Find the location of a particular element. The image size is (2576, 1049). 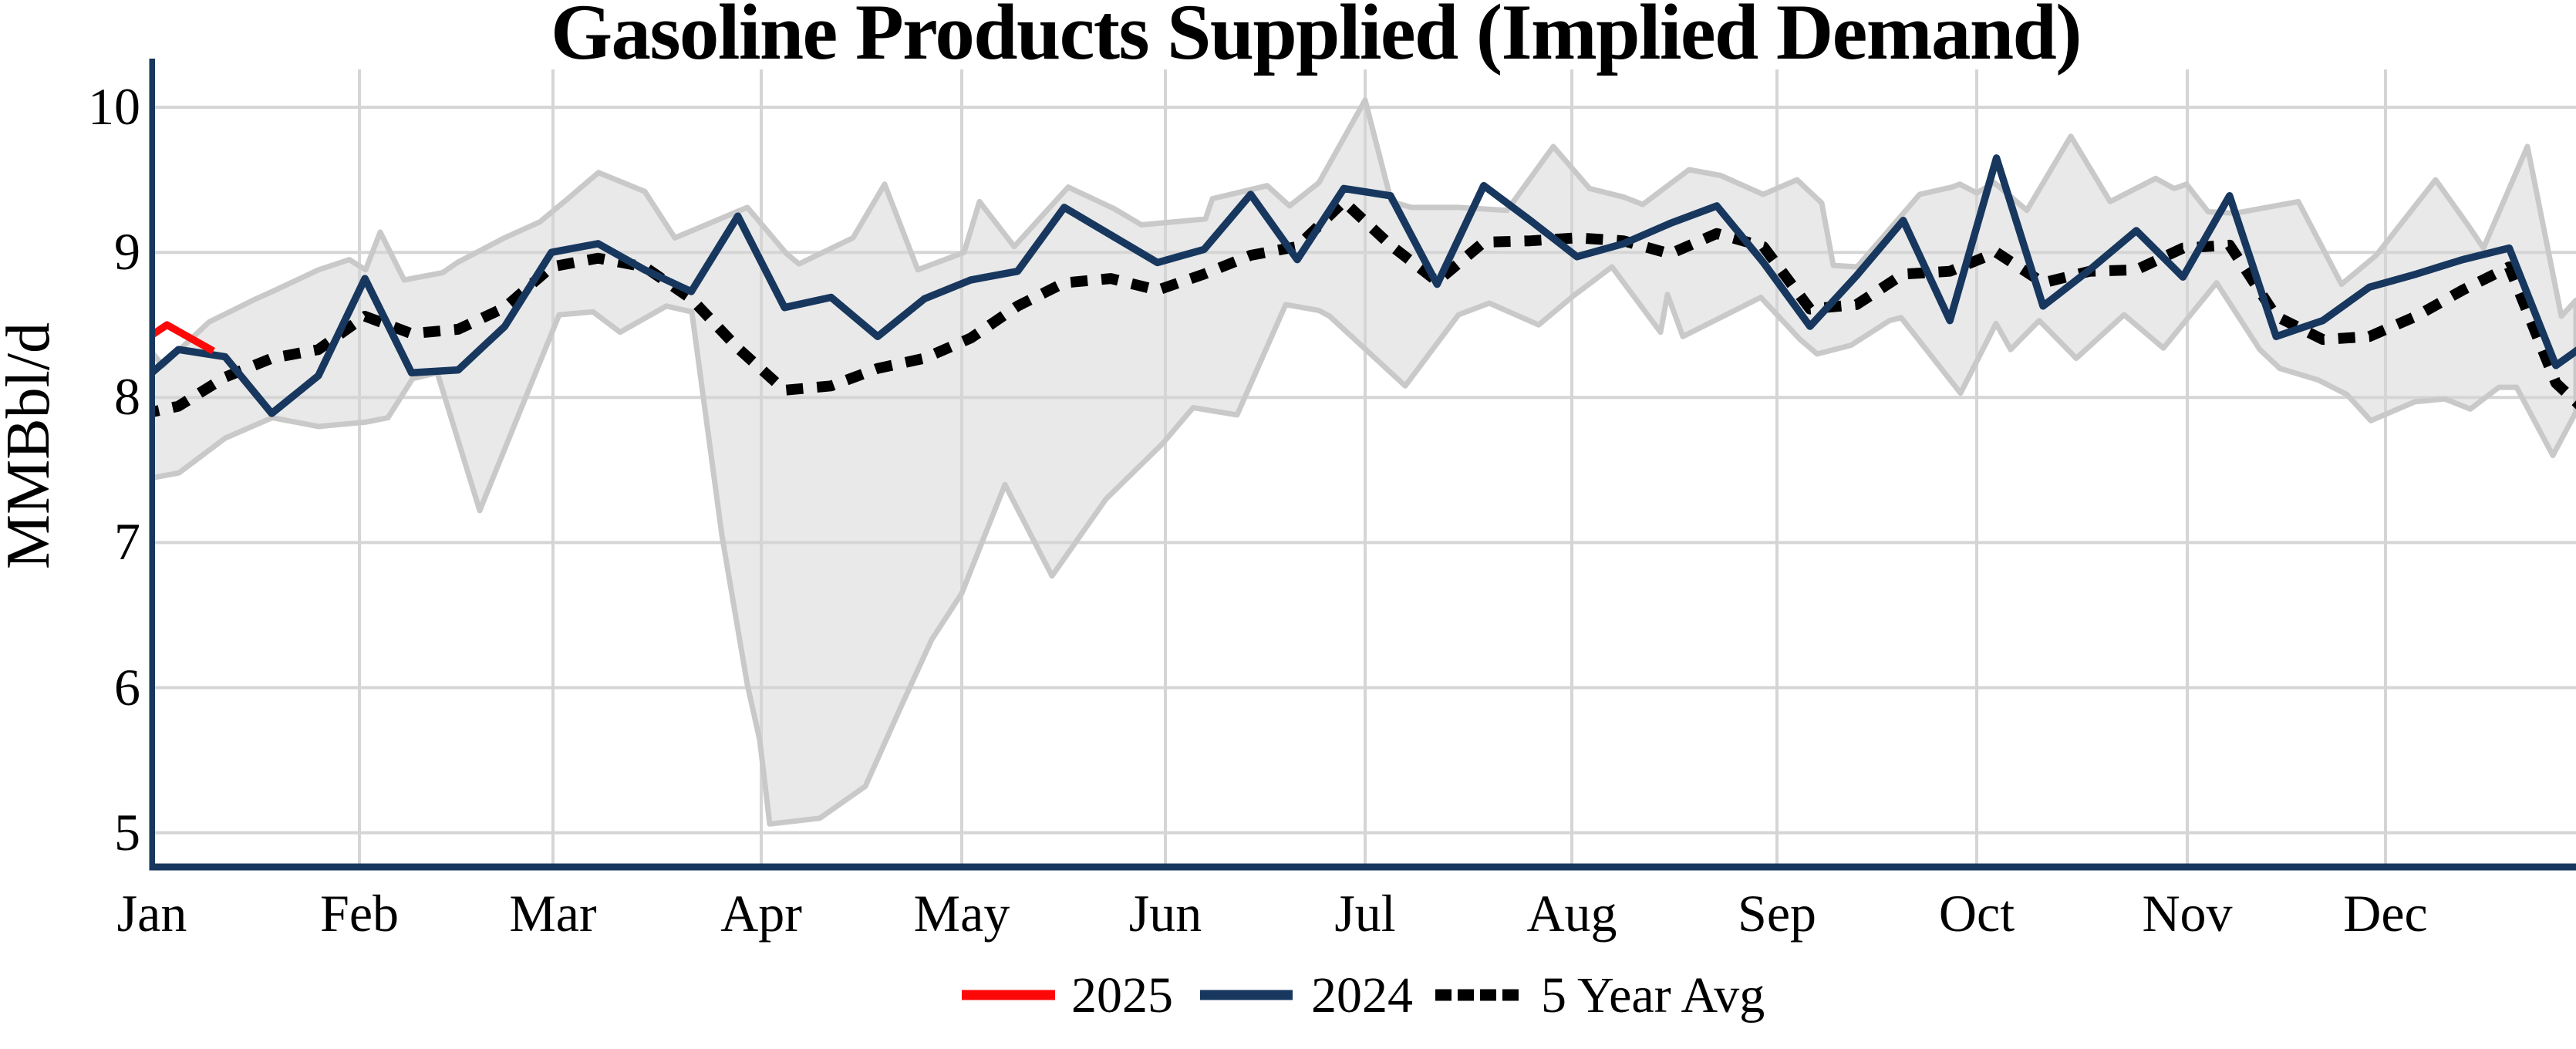

svg-text: 2025 is located at coordinates (1122, 995).